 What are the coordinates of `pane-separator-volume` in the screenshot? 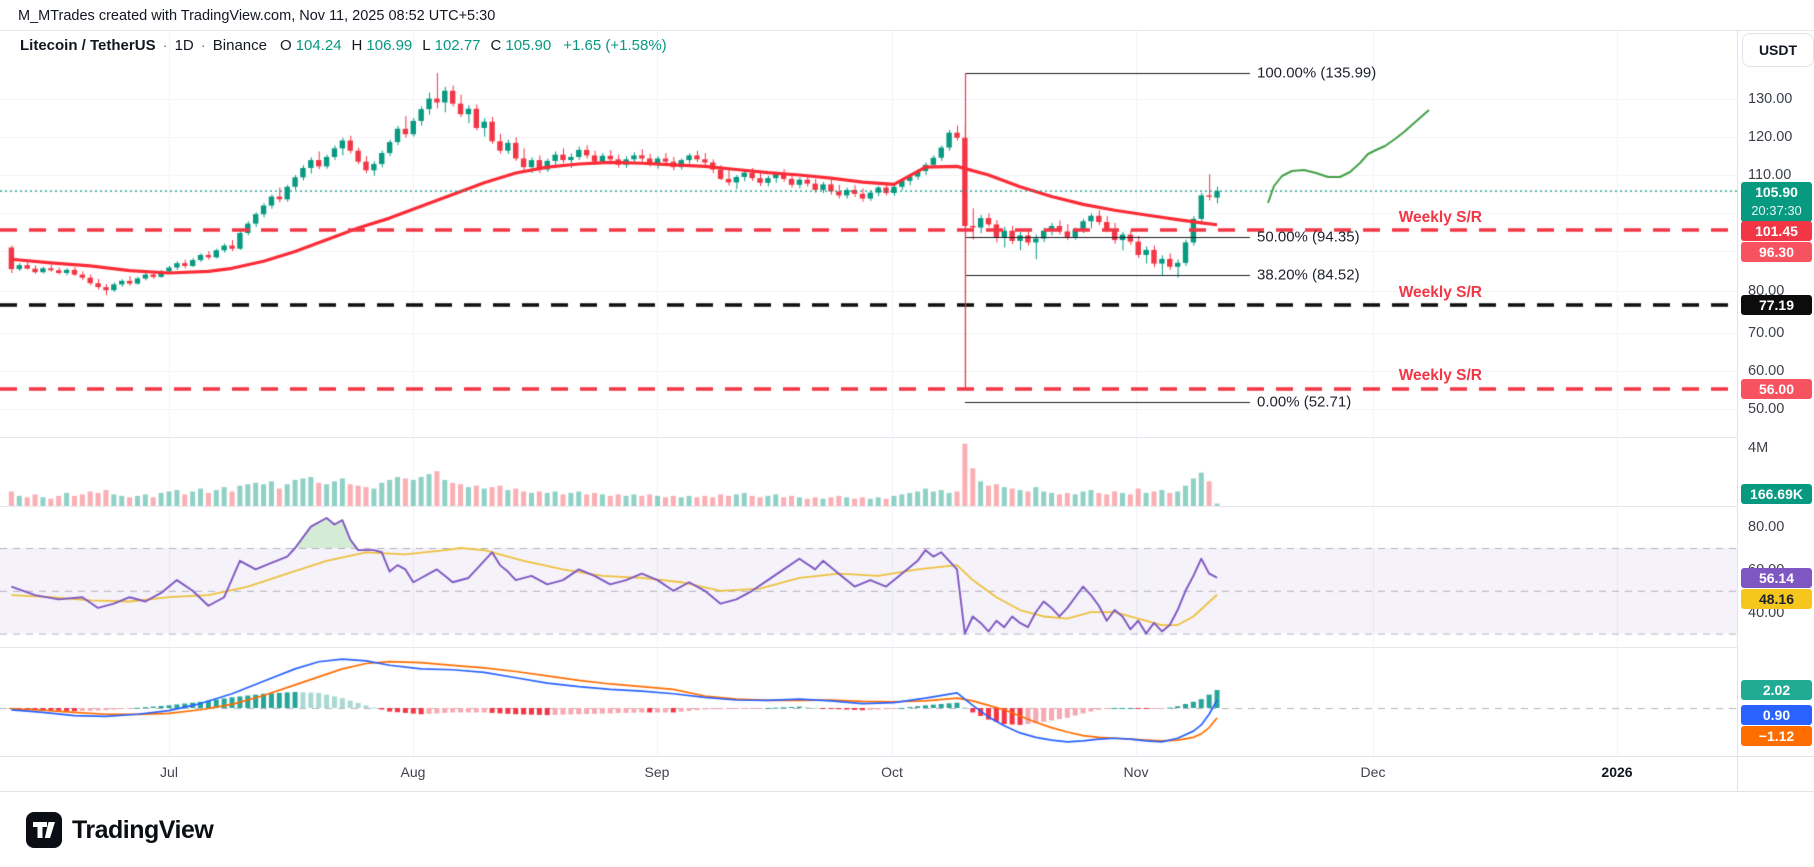 It's located at (868, 437).